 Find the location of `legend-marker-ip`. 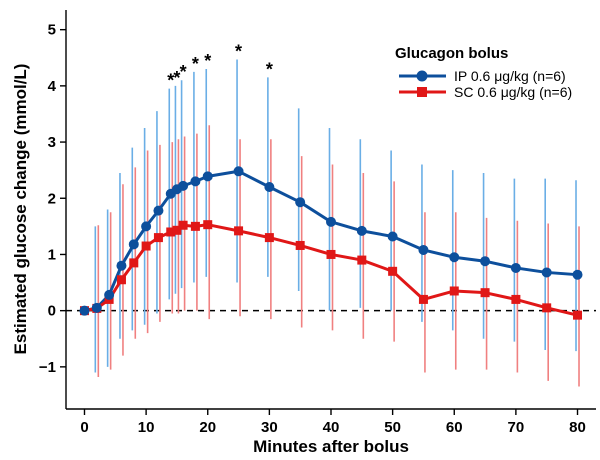

legend-marker-ip is located at coordinates (422, 76).